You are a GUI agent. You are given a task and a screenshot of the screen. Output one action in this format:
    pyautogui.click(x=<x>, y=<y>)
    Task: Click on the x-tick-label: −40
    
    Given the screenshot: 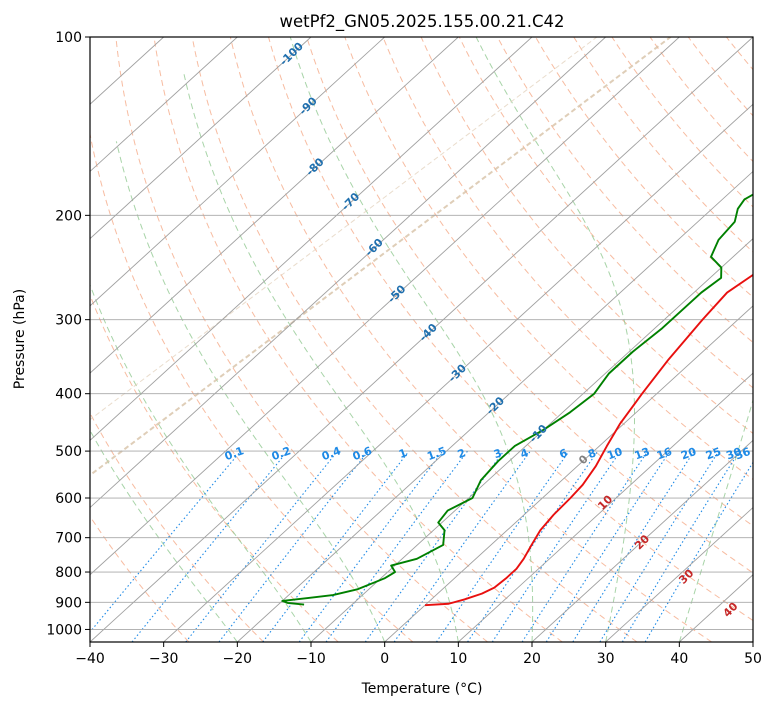 What is the action you would take?
    pyautogui.click(x=90, y=659)
    